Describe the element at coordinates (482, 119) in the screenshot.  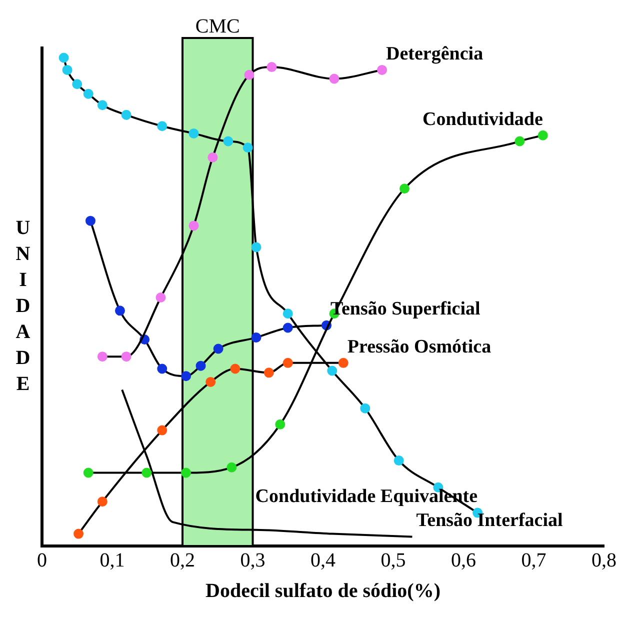
I see `series-label: Condutividade` at that location.